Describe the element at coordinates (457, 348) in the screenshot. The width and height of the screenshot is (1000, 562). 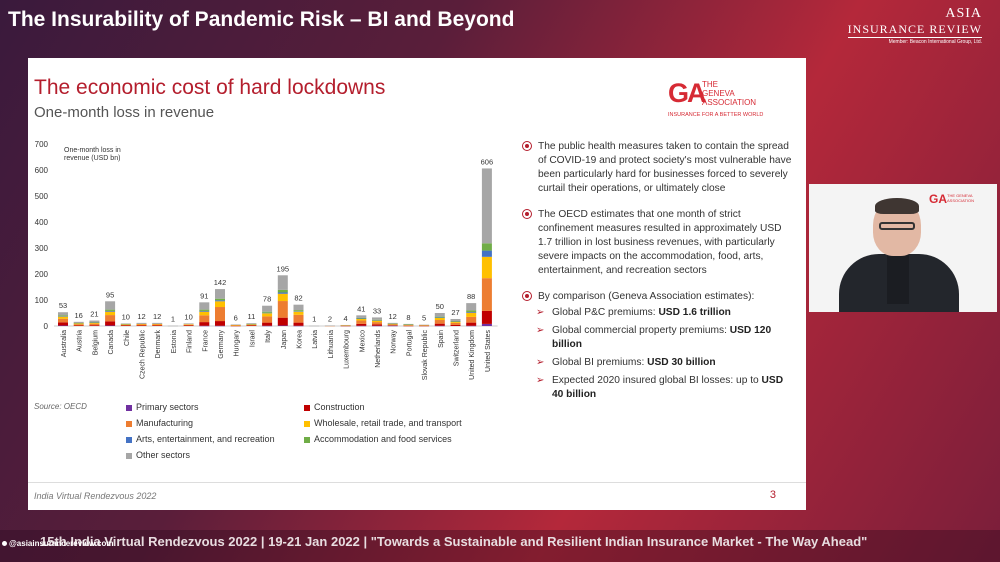
I see `x-tick-label: Switzerland` at that location.